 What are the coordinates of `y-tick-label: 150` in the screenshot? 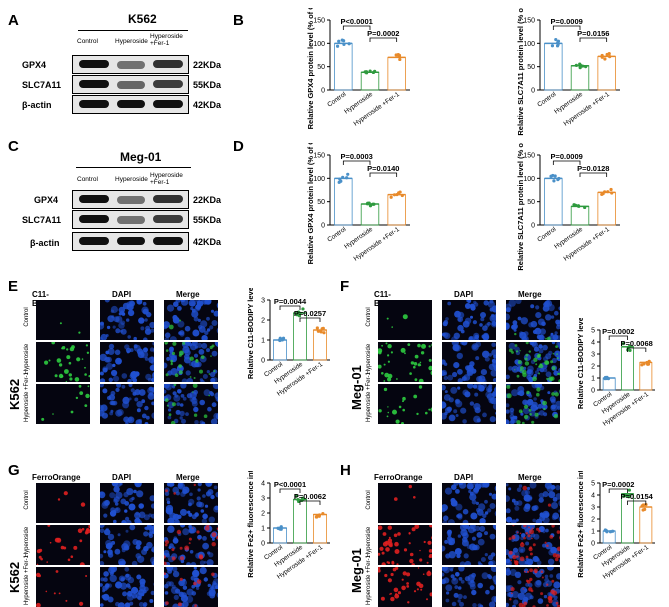 It's located at (529, 156).